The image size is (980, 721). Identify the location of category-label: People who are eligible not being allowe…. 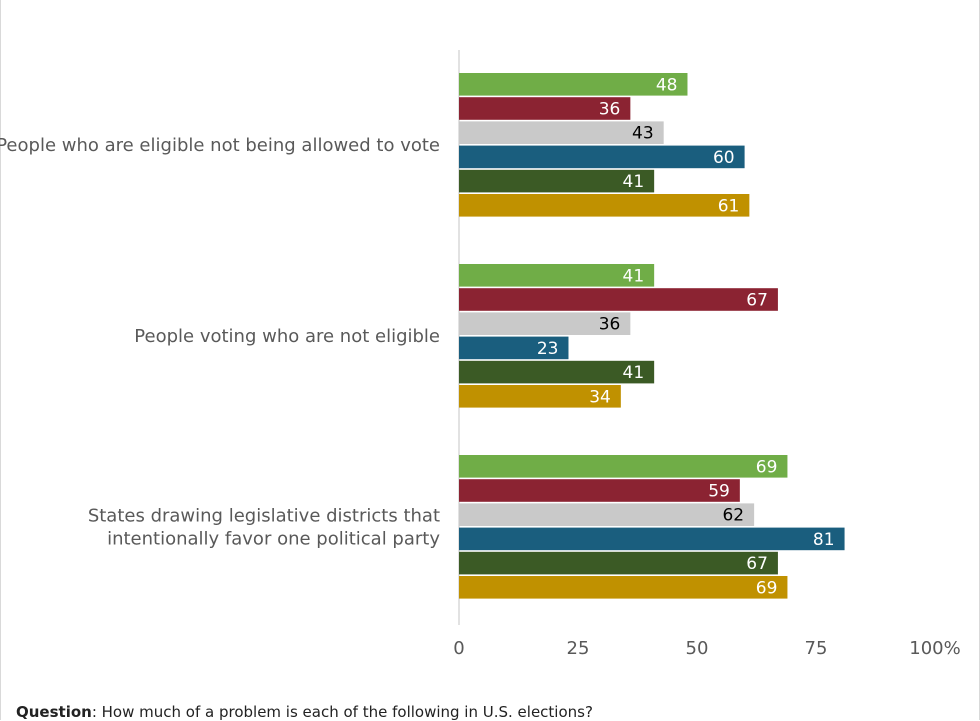
(220, 145).